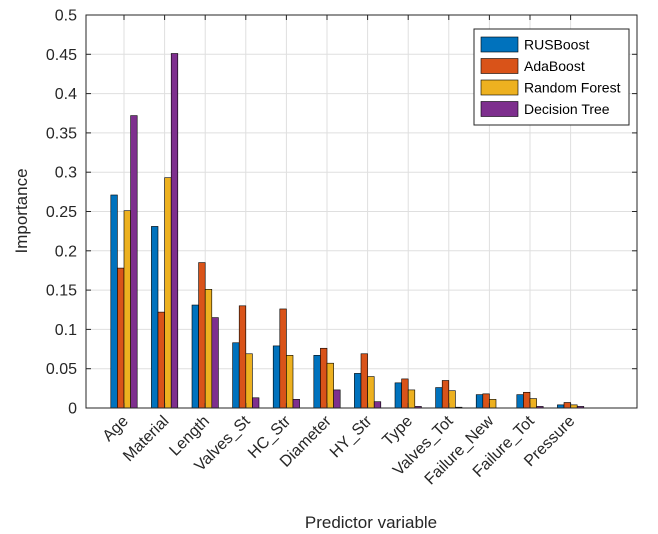 The width and height of the screenshot is (658, 534). Describe the element at coordinates (452, 399) in the screenshot. I see `bar-random-forest-valves_tot` at that location.